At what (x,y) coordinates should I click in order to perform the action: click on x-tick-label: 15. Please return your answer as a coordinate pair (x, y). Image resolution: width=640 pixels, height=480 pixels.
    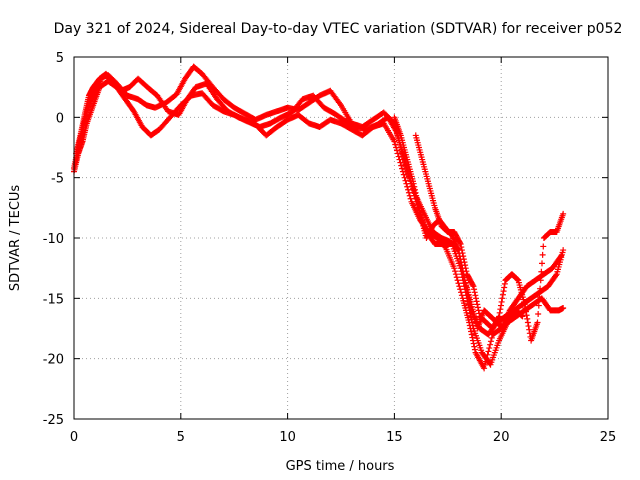
    Looking at the image, I should click on (394, 437).